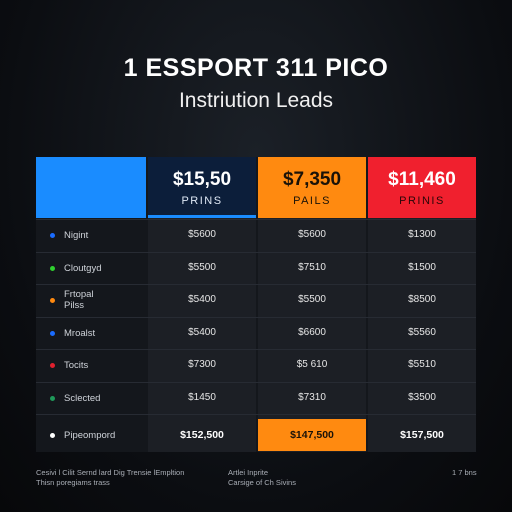 This screenshot has width=512, height=512. Describe the element at coordinates (312, 397) in the screenshot. I see `row-value-2: $7310` at that location.